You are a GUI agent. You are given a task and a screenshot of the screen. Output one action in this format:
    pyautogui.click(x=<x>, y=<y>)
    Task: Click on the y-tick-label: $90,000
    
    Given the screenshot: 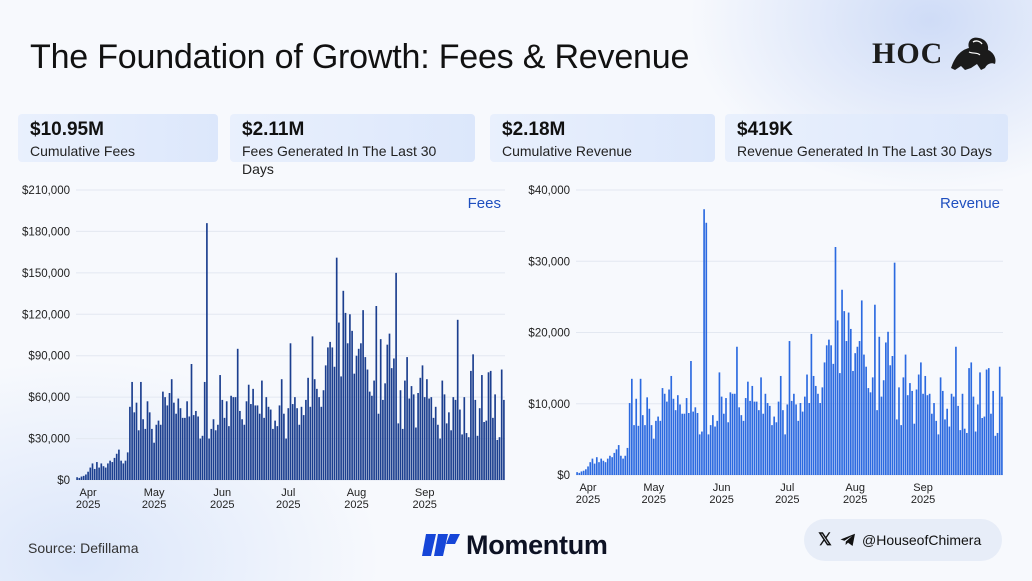 What is the action you would take?
    pyautogui.click(x=49, y=357)
    